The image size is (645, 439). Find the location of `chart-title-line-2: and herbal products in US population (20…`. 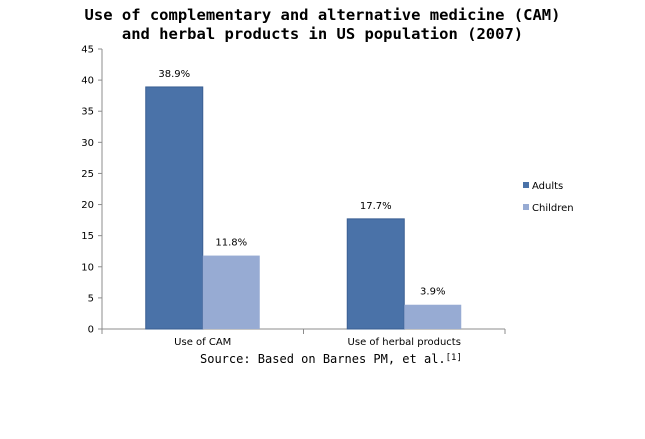

chart-title-line-2: and herbal products in US population (20… is located at coordinates (322, 34).